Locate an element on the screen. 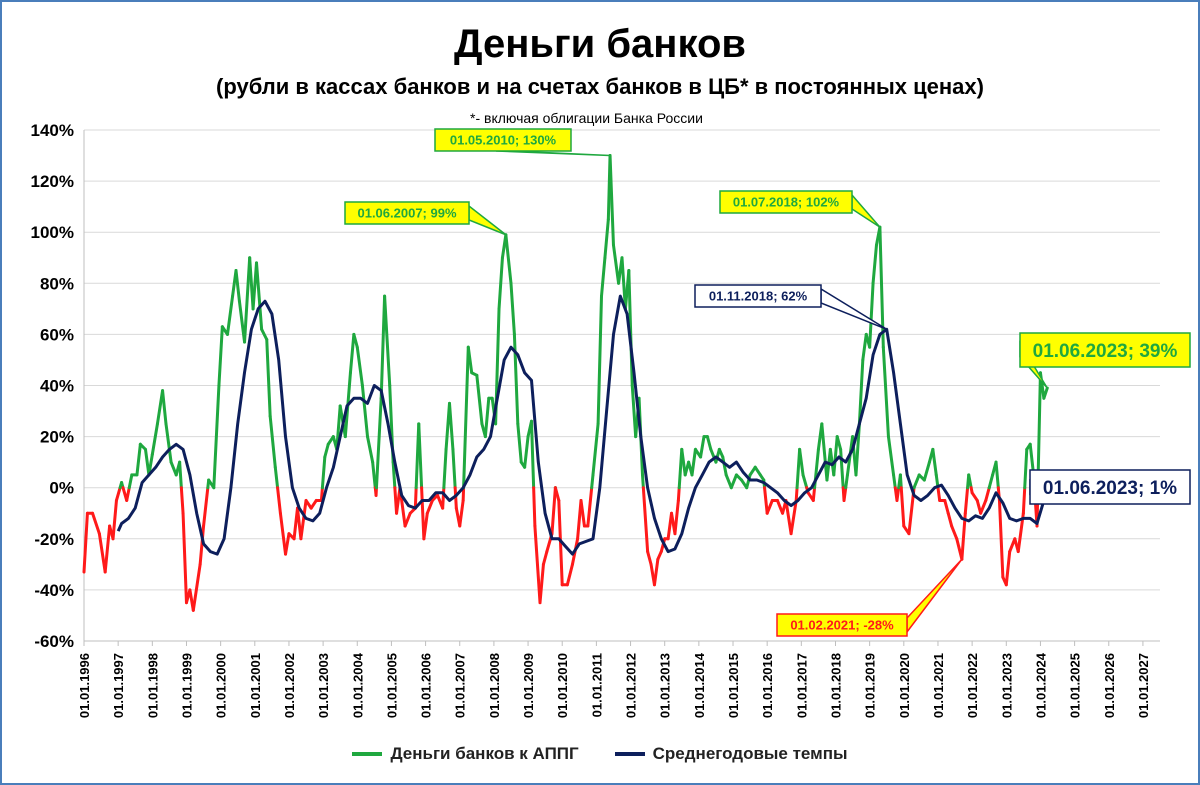  callout-label: 01.06.2007; 99% is located at coordinates (406, 213).